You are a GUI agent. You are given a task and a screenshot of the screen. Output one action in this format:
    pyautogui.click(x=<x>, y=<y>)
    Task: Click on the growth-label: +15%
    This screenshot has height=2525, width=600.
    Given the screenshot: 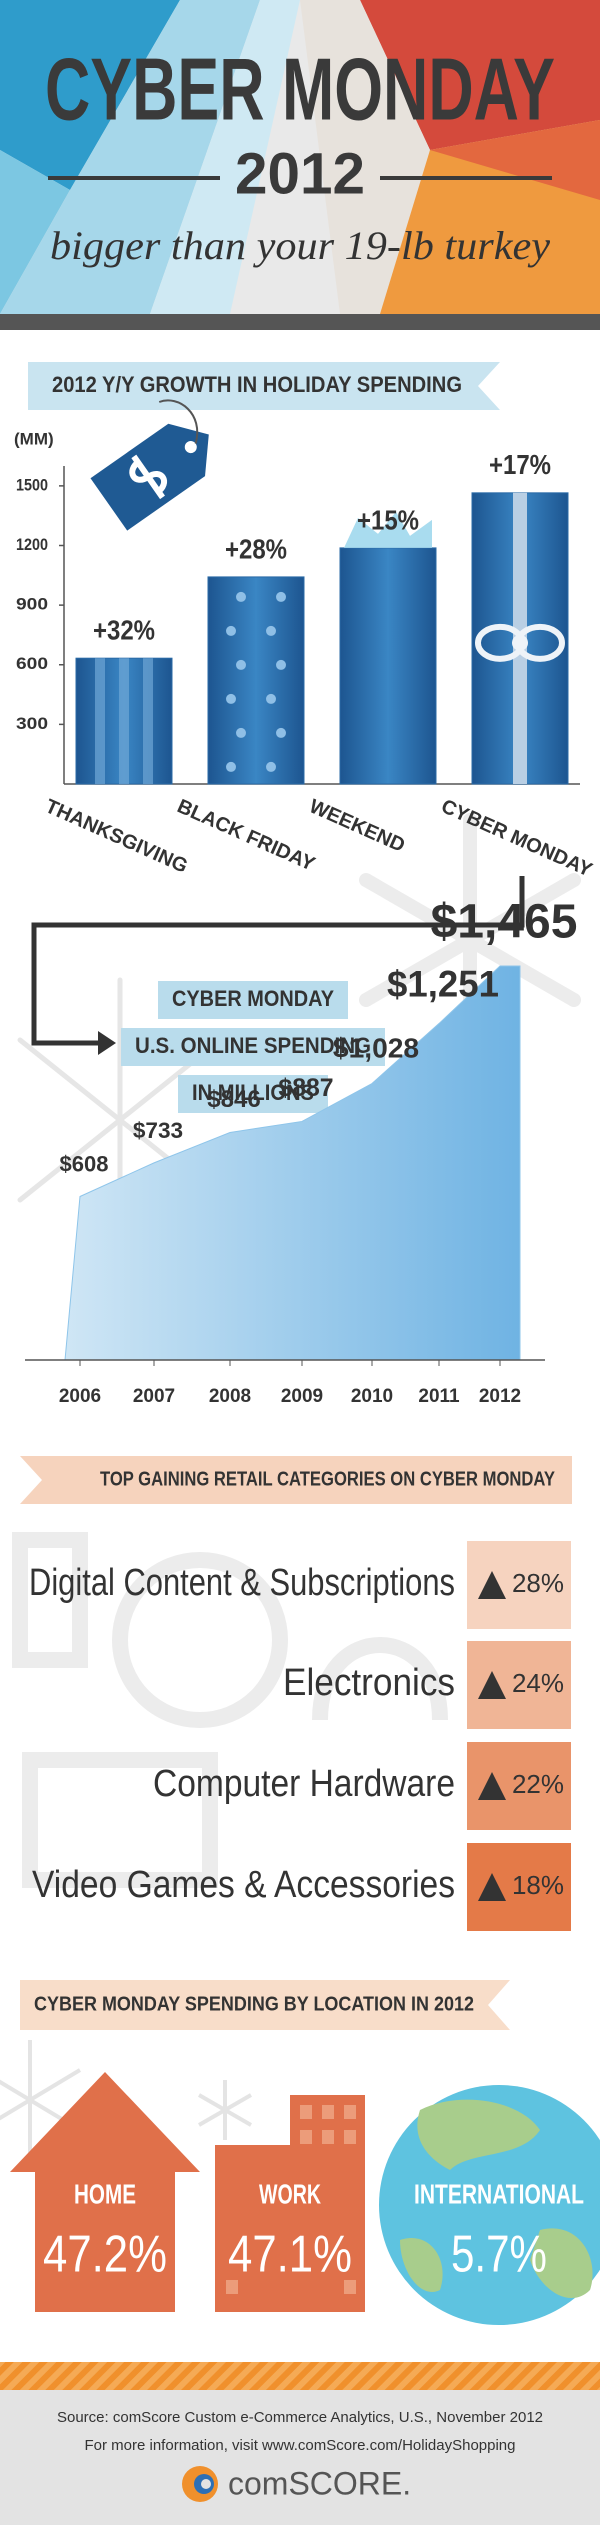 What is the action you would take?
    pyautogui.click(x=388, y=519)
    